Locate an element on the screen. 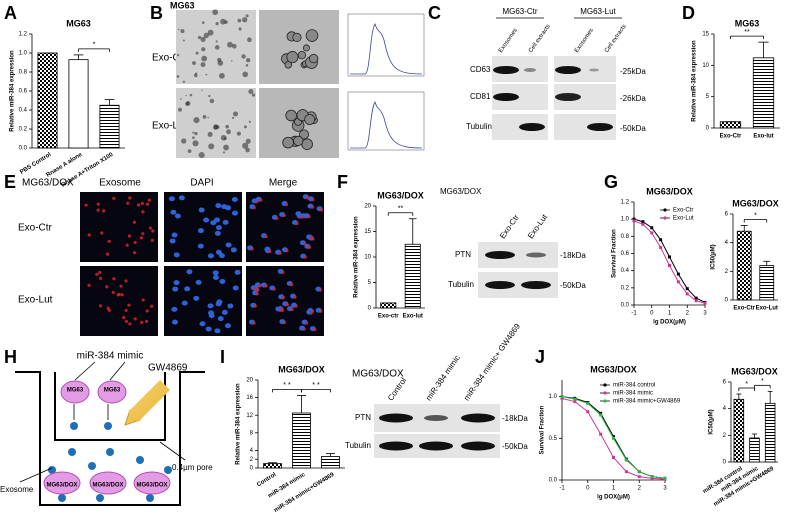 This screenshot has width=787, height=524. y-tick-label: 6 is located at coordinates (725, 383).